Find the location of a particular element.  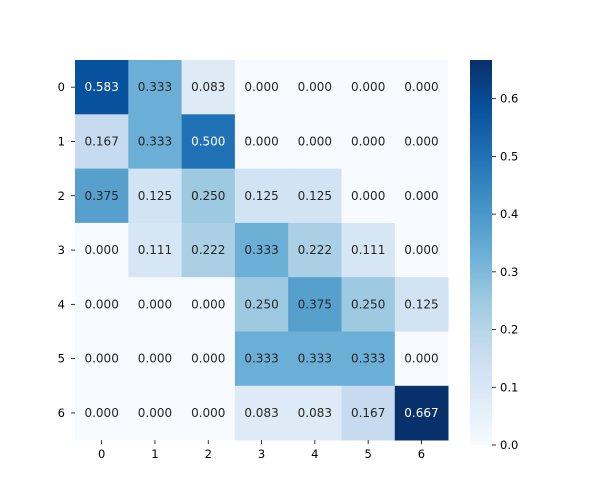

y-axis: 0 1 2 3 4 5 6 is located at coordinates (66, 250).